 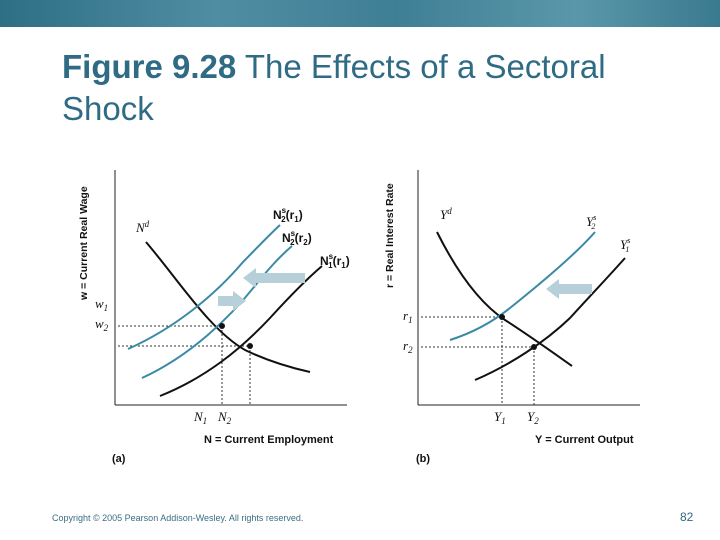 I want to click on top-banner, so click(x=360, y=13).